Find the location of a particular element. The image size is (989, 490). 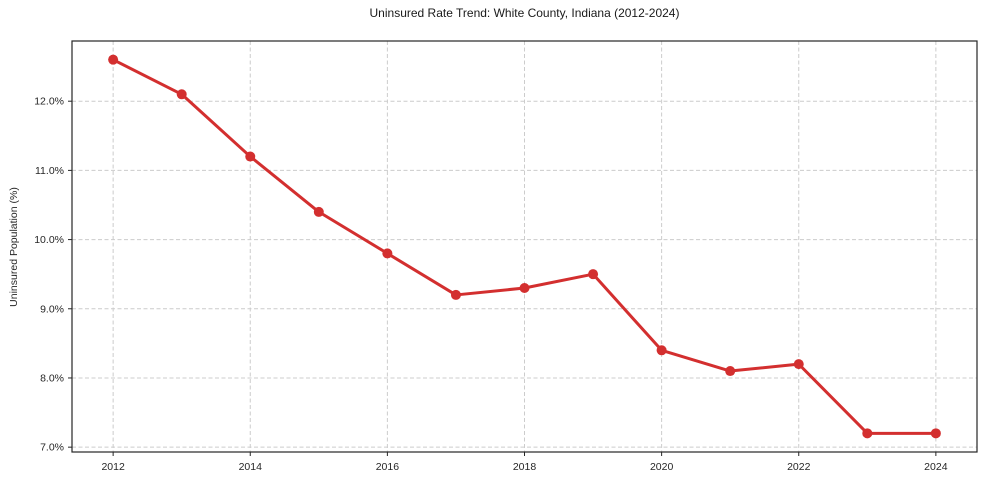

x-tick-label: 2022 is located at coordinates (799, 467).